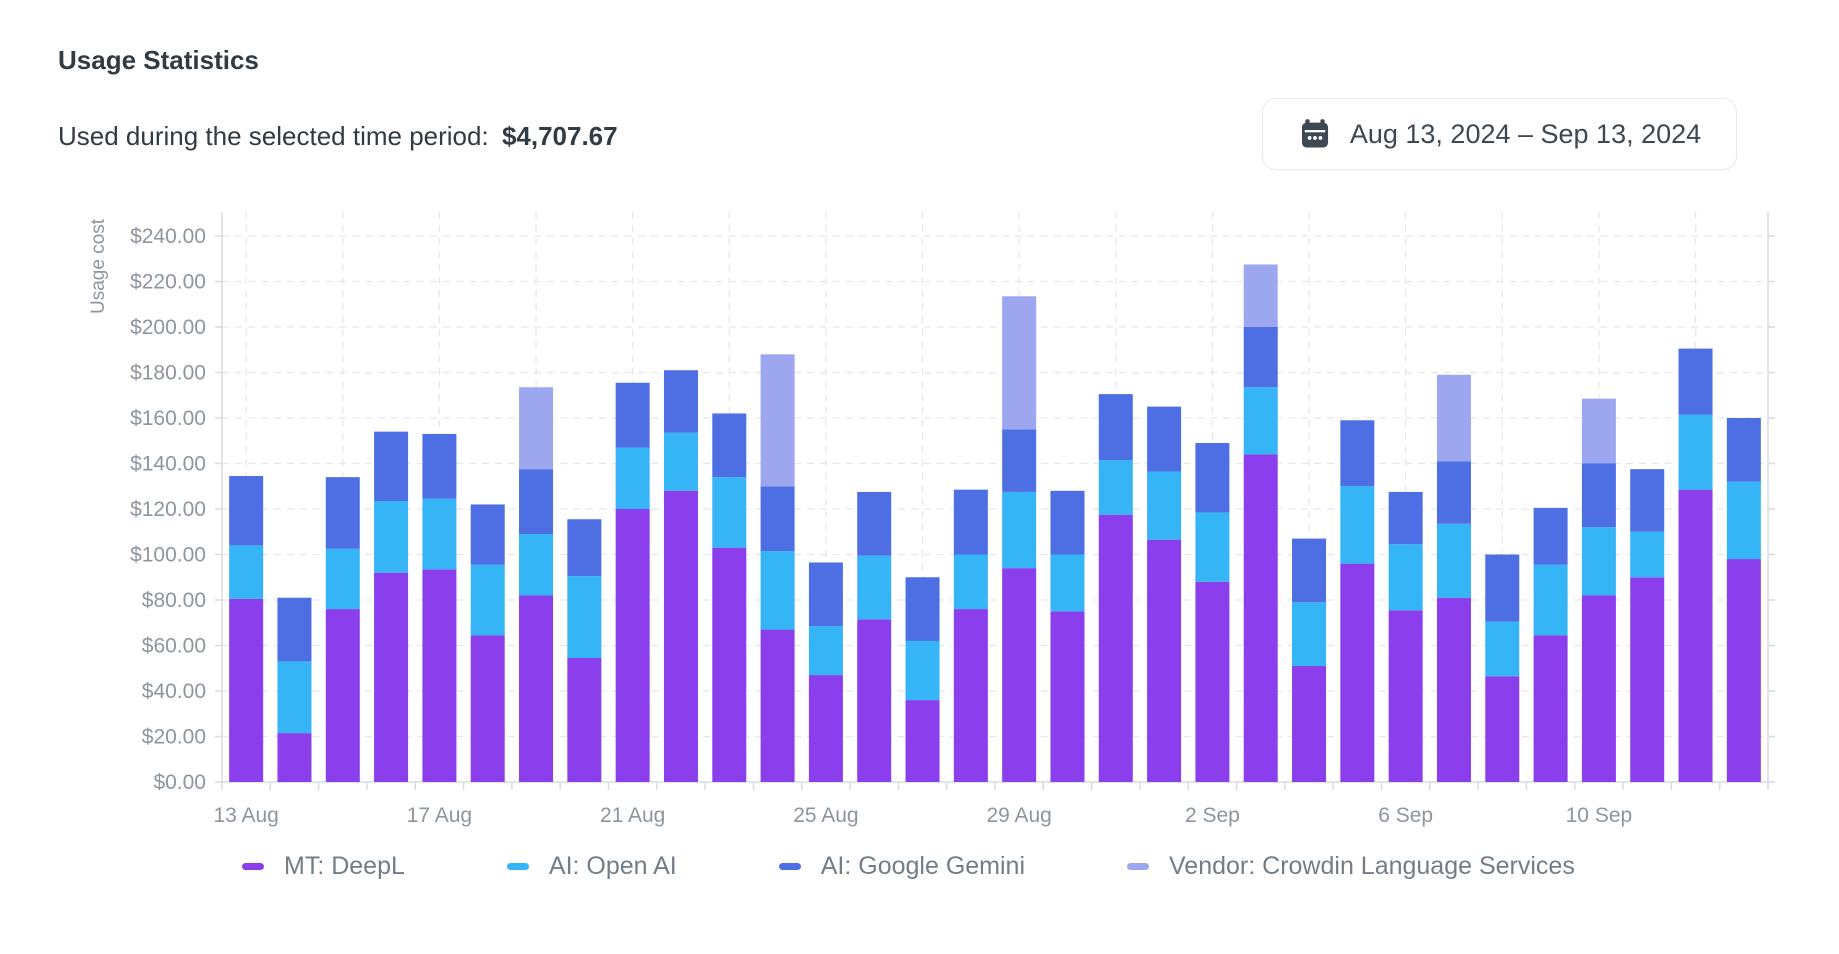 This screenshot has height=954, width=1839. I want to click on legend-item: Vendor: Crowdin Language Services, so click(1351, 866).